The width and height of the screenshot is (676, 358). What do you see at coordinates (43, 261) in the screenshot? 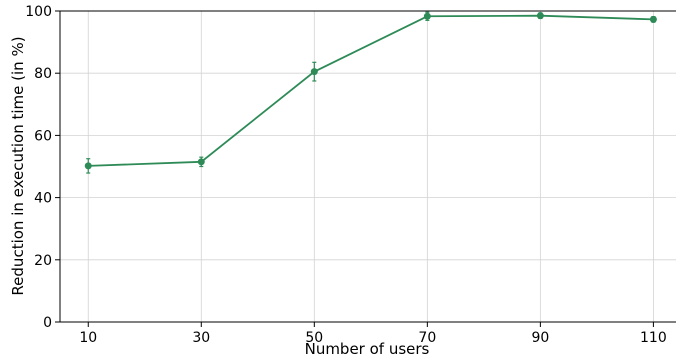
I see `y-tick-label: 20` at bounding box center [43, 261].